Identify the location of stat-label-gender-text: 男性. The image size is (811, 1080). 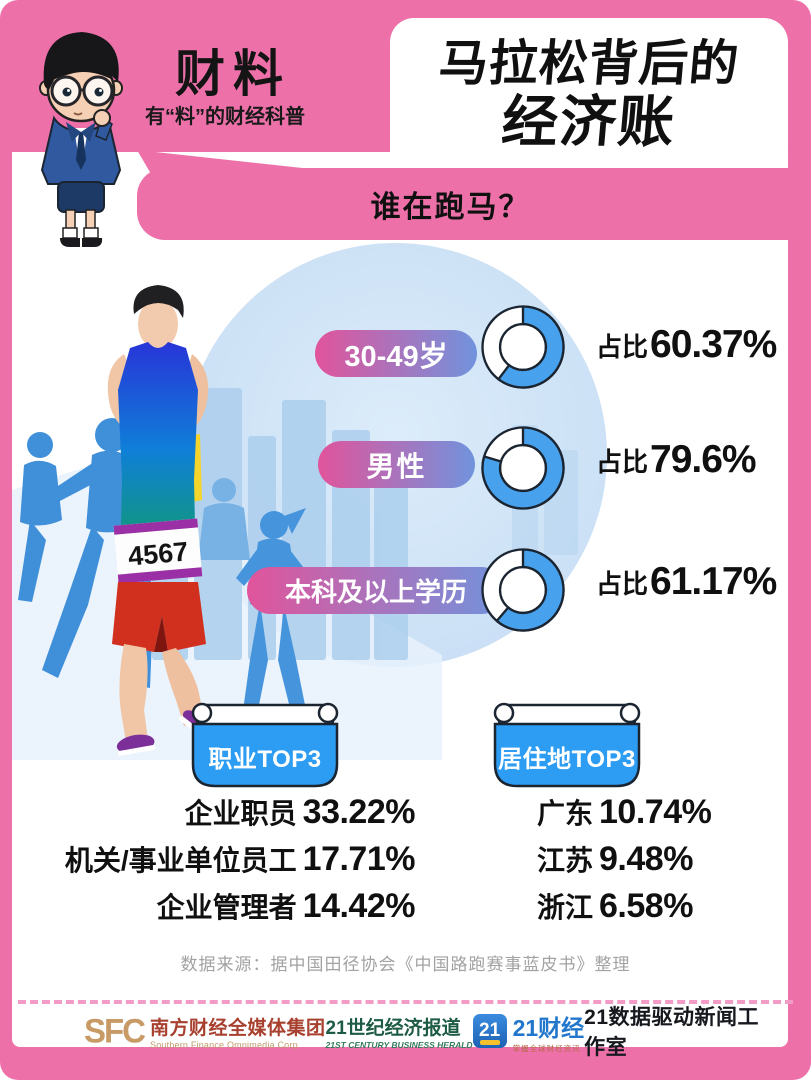
(396, 466).